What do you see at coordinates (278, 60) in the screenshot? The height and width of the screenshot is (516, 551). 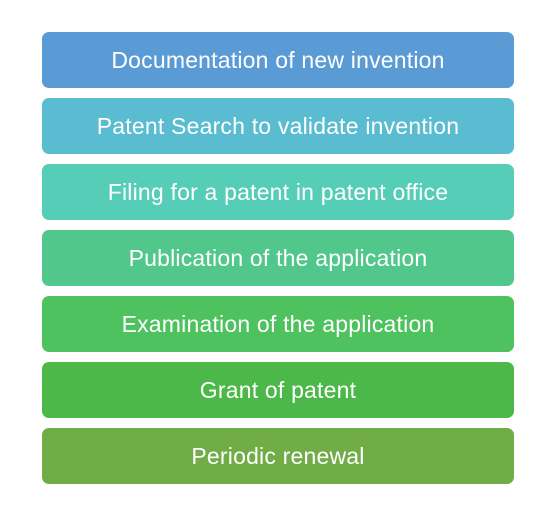 I see `step-documentation: Documentation of new invention` at bounding box center [278, 60].